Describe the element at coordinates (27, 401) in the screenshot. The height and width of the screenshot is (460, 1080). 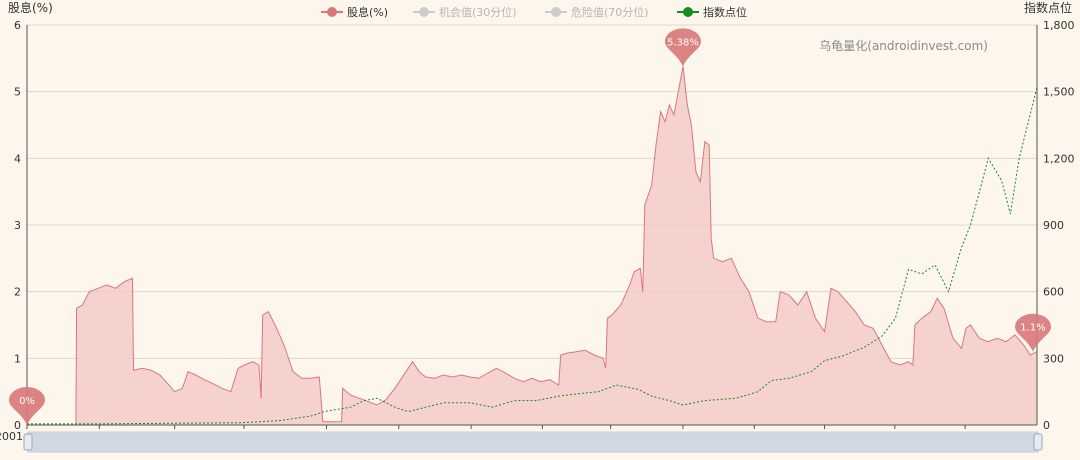
I see `marker-label: 0%` at that location.